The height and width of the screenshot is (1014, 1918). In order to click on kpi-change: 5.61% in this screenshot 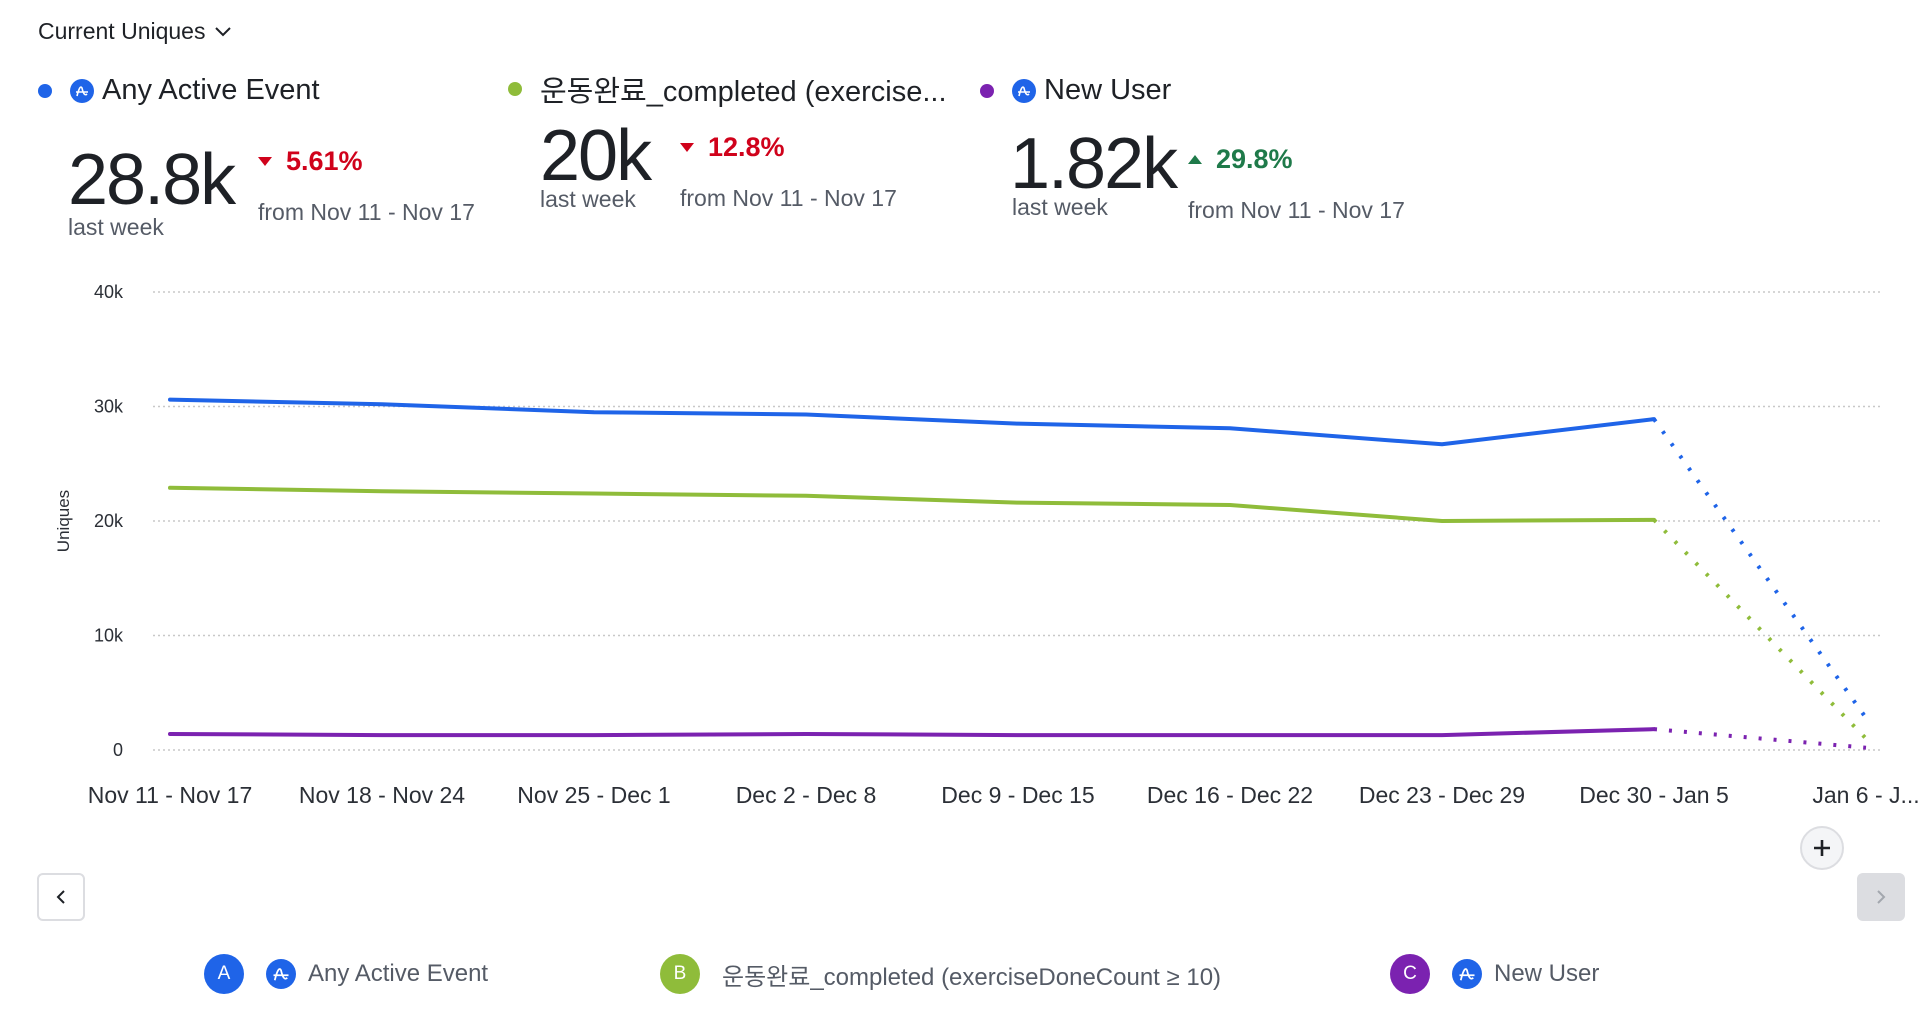, I will do `click(310, 161)`.